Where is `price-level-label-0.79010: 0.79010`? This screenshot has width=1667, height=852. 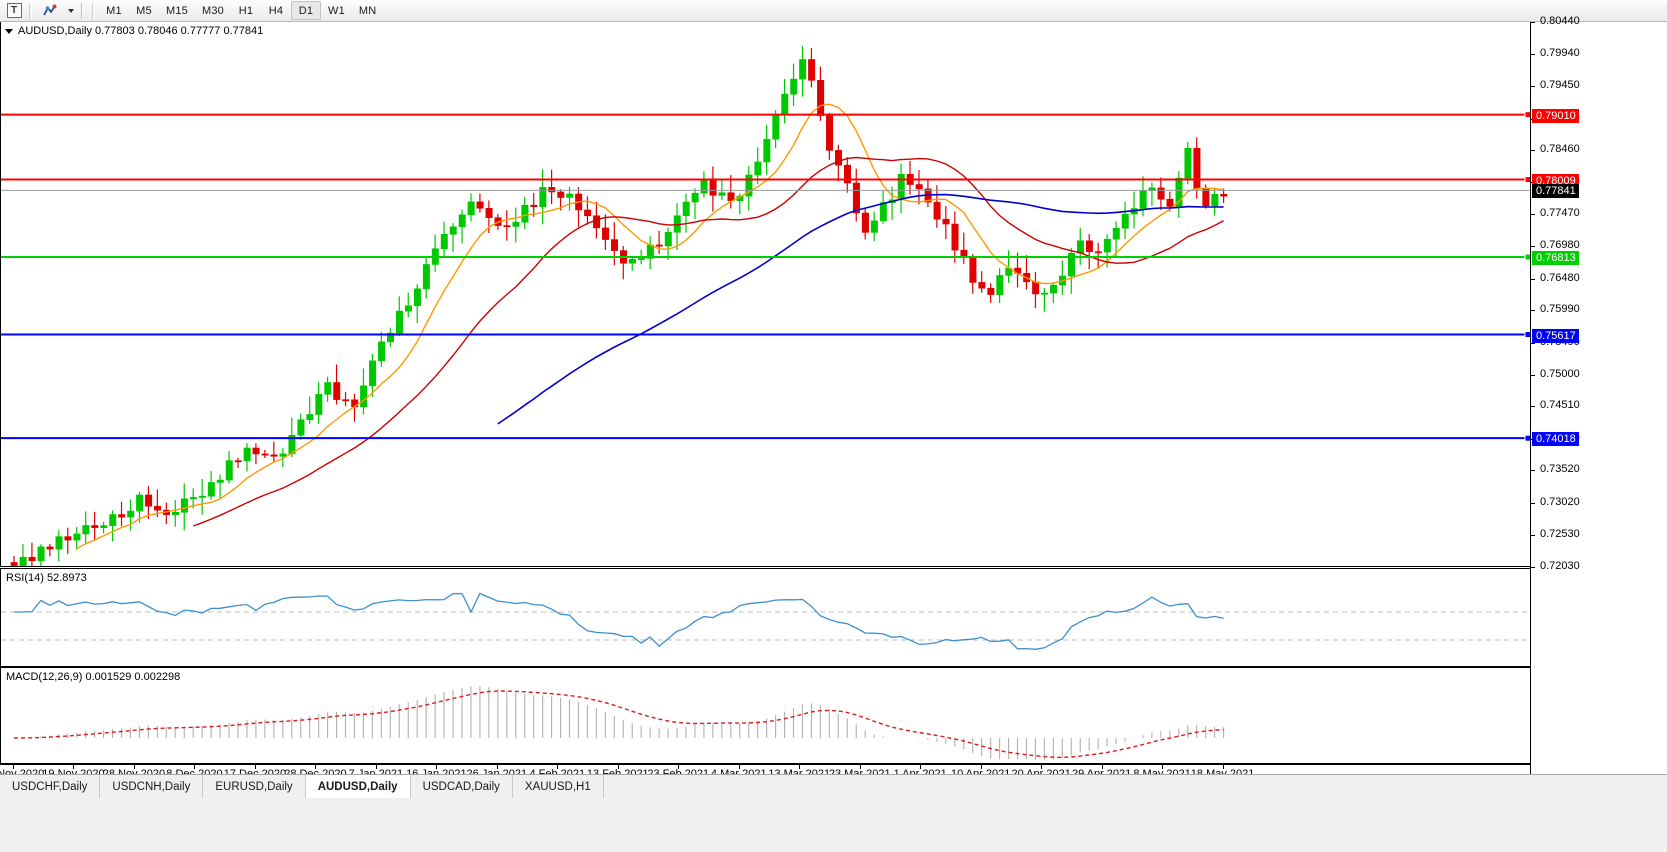 price-level-label-0.79010: 0.79010 is located at coordinates (1555, 115).